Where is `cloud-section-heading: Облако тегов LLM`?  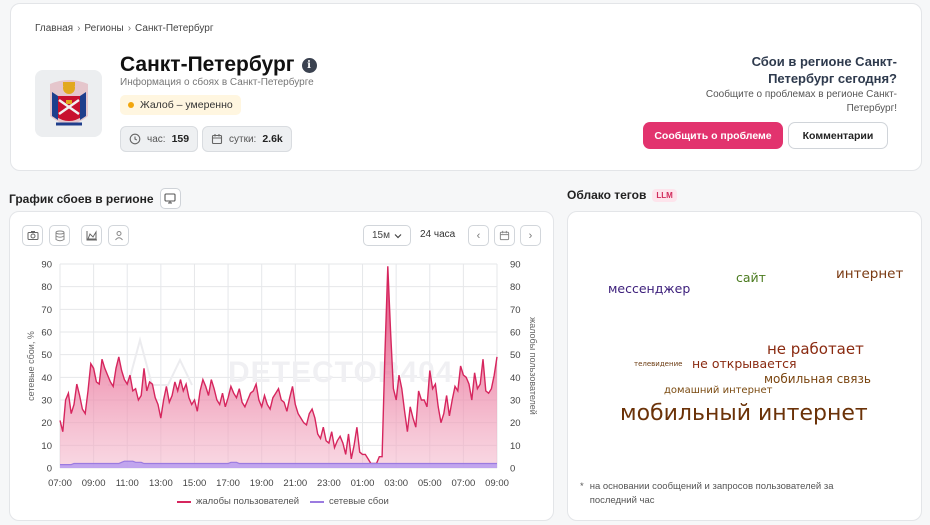 cloud-section-heading: Облако тегов LLM is located at coordinates (622, 195).